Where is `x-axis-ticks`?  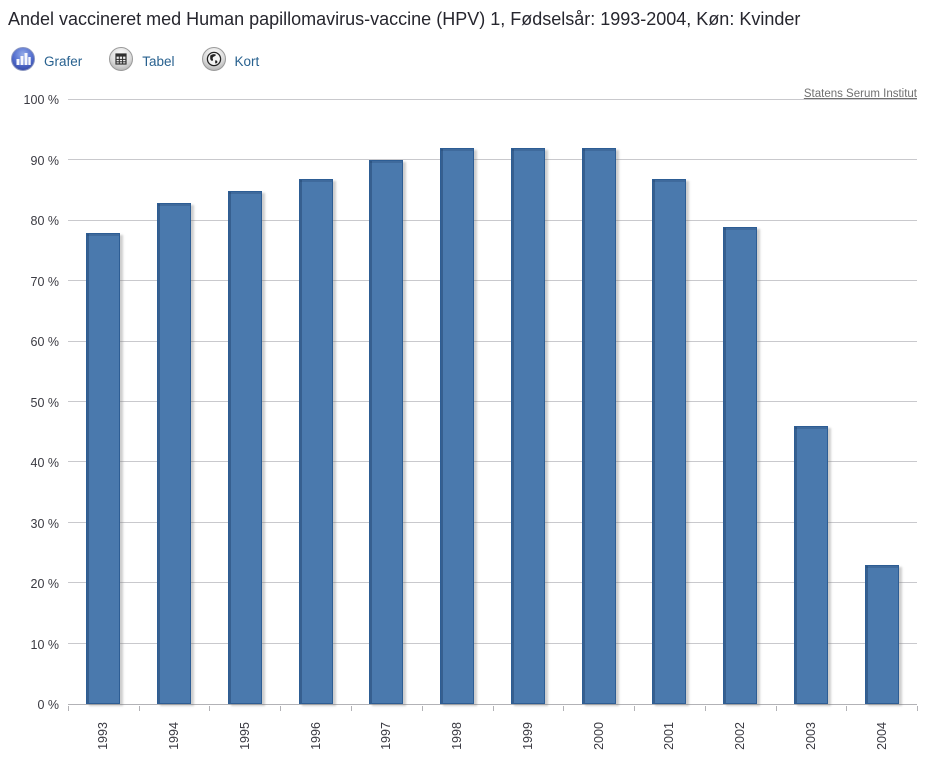
x-axis-ticks is located at coordinates (493, 709).